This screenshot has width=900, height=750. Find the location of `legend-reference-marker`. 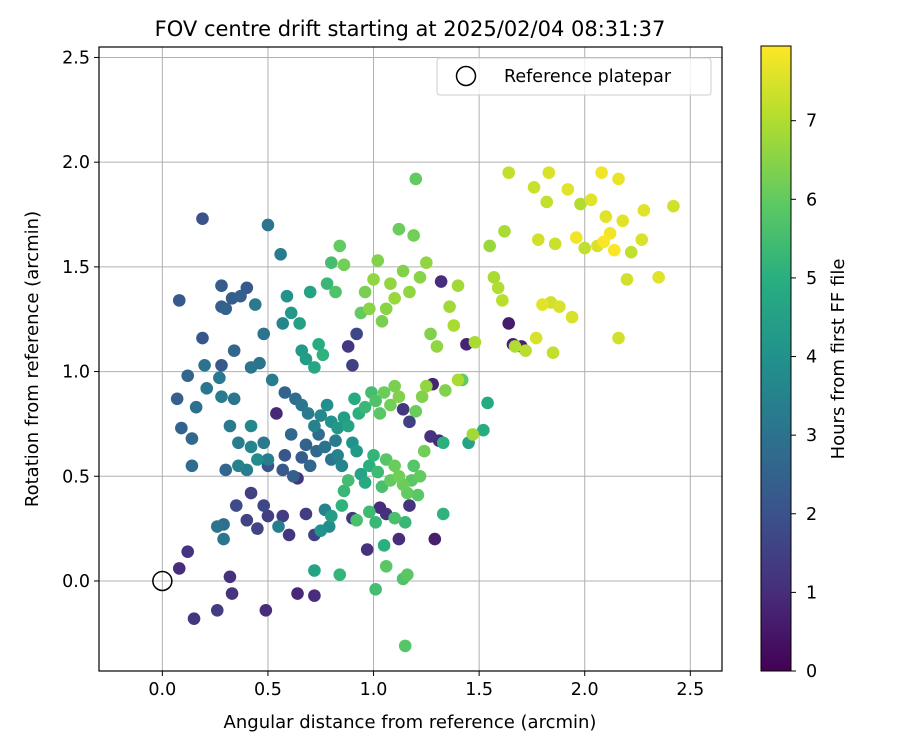

legend-reference-marker is located at coordinates (466, 76).